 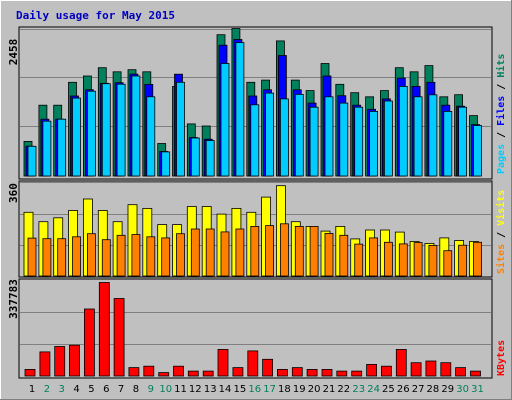 What do you see at coordinates (95, 15) in the screenshot?
I see `chart-title: Daily usage for May 2015` at bounding box center [95, 15].